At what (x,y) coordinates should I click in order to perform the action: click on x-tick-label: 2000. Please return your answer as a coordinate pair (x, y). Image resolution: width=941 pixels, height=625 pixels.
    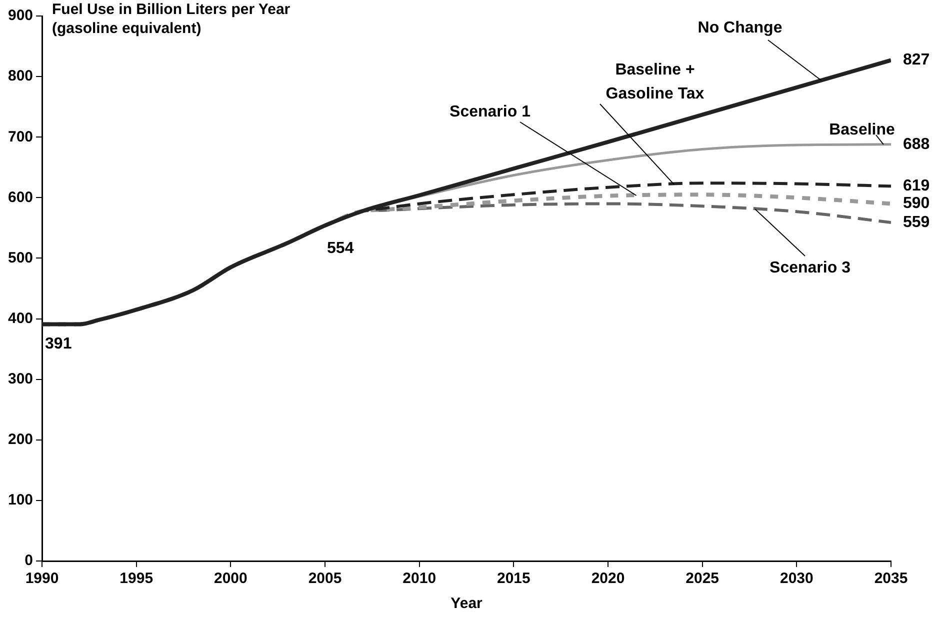
    Looking at the image, I should click on (231, 579).